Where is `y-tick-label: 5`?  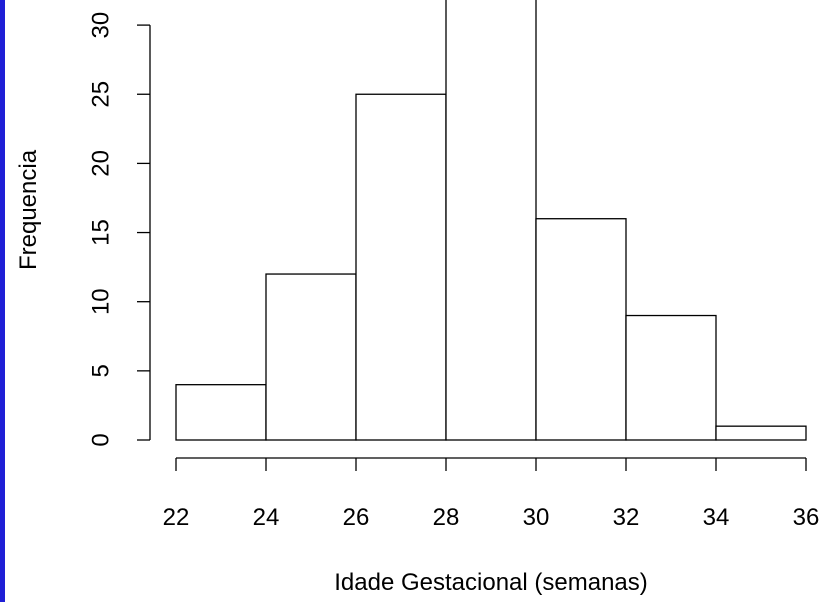
y-tick-label: 5 is located at coordinates (100, 370).